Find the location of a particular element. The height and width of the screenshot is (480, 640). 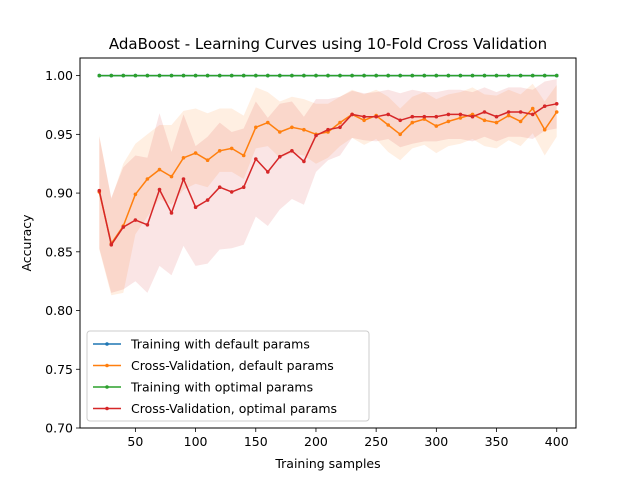

x-tick-label: 100 is located at coordinates (196, 441).